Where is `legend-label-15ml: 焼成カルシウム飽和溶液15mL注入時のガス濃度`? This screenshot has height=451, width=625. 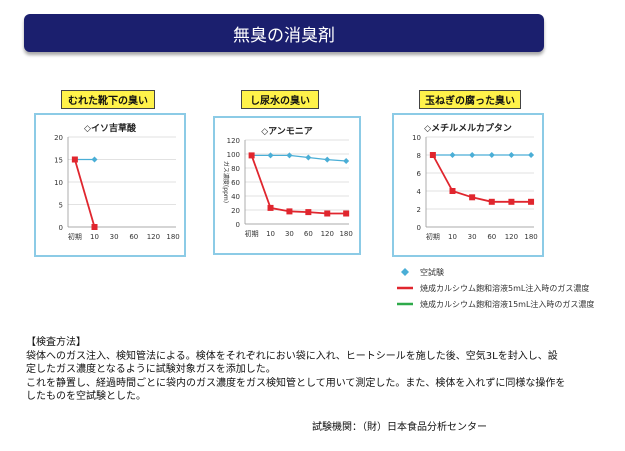 legend-label-15ml: 焼成カルシウム飽和溶液15mL注入時のガス濃度 is located at coordinates (507, 304).